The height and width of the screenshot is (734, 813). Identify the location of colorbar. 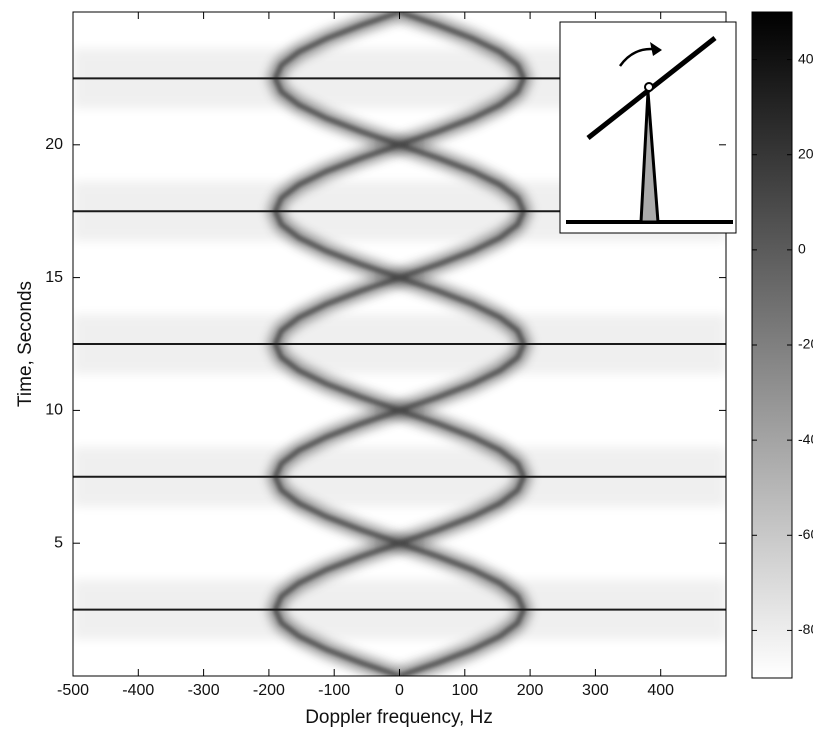
(772, 345).